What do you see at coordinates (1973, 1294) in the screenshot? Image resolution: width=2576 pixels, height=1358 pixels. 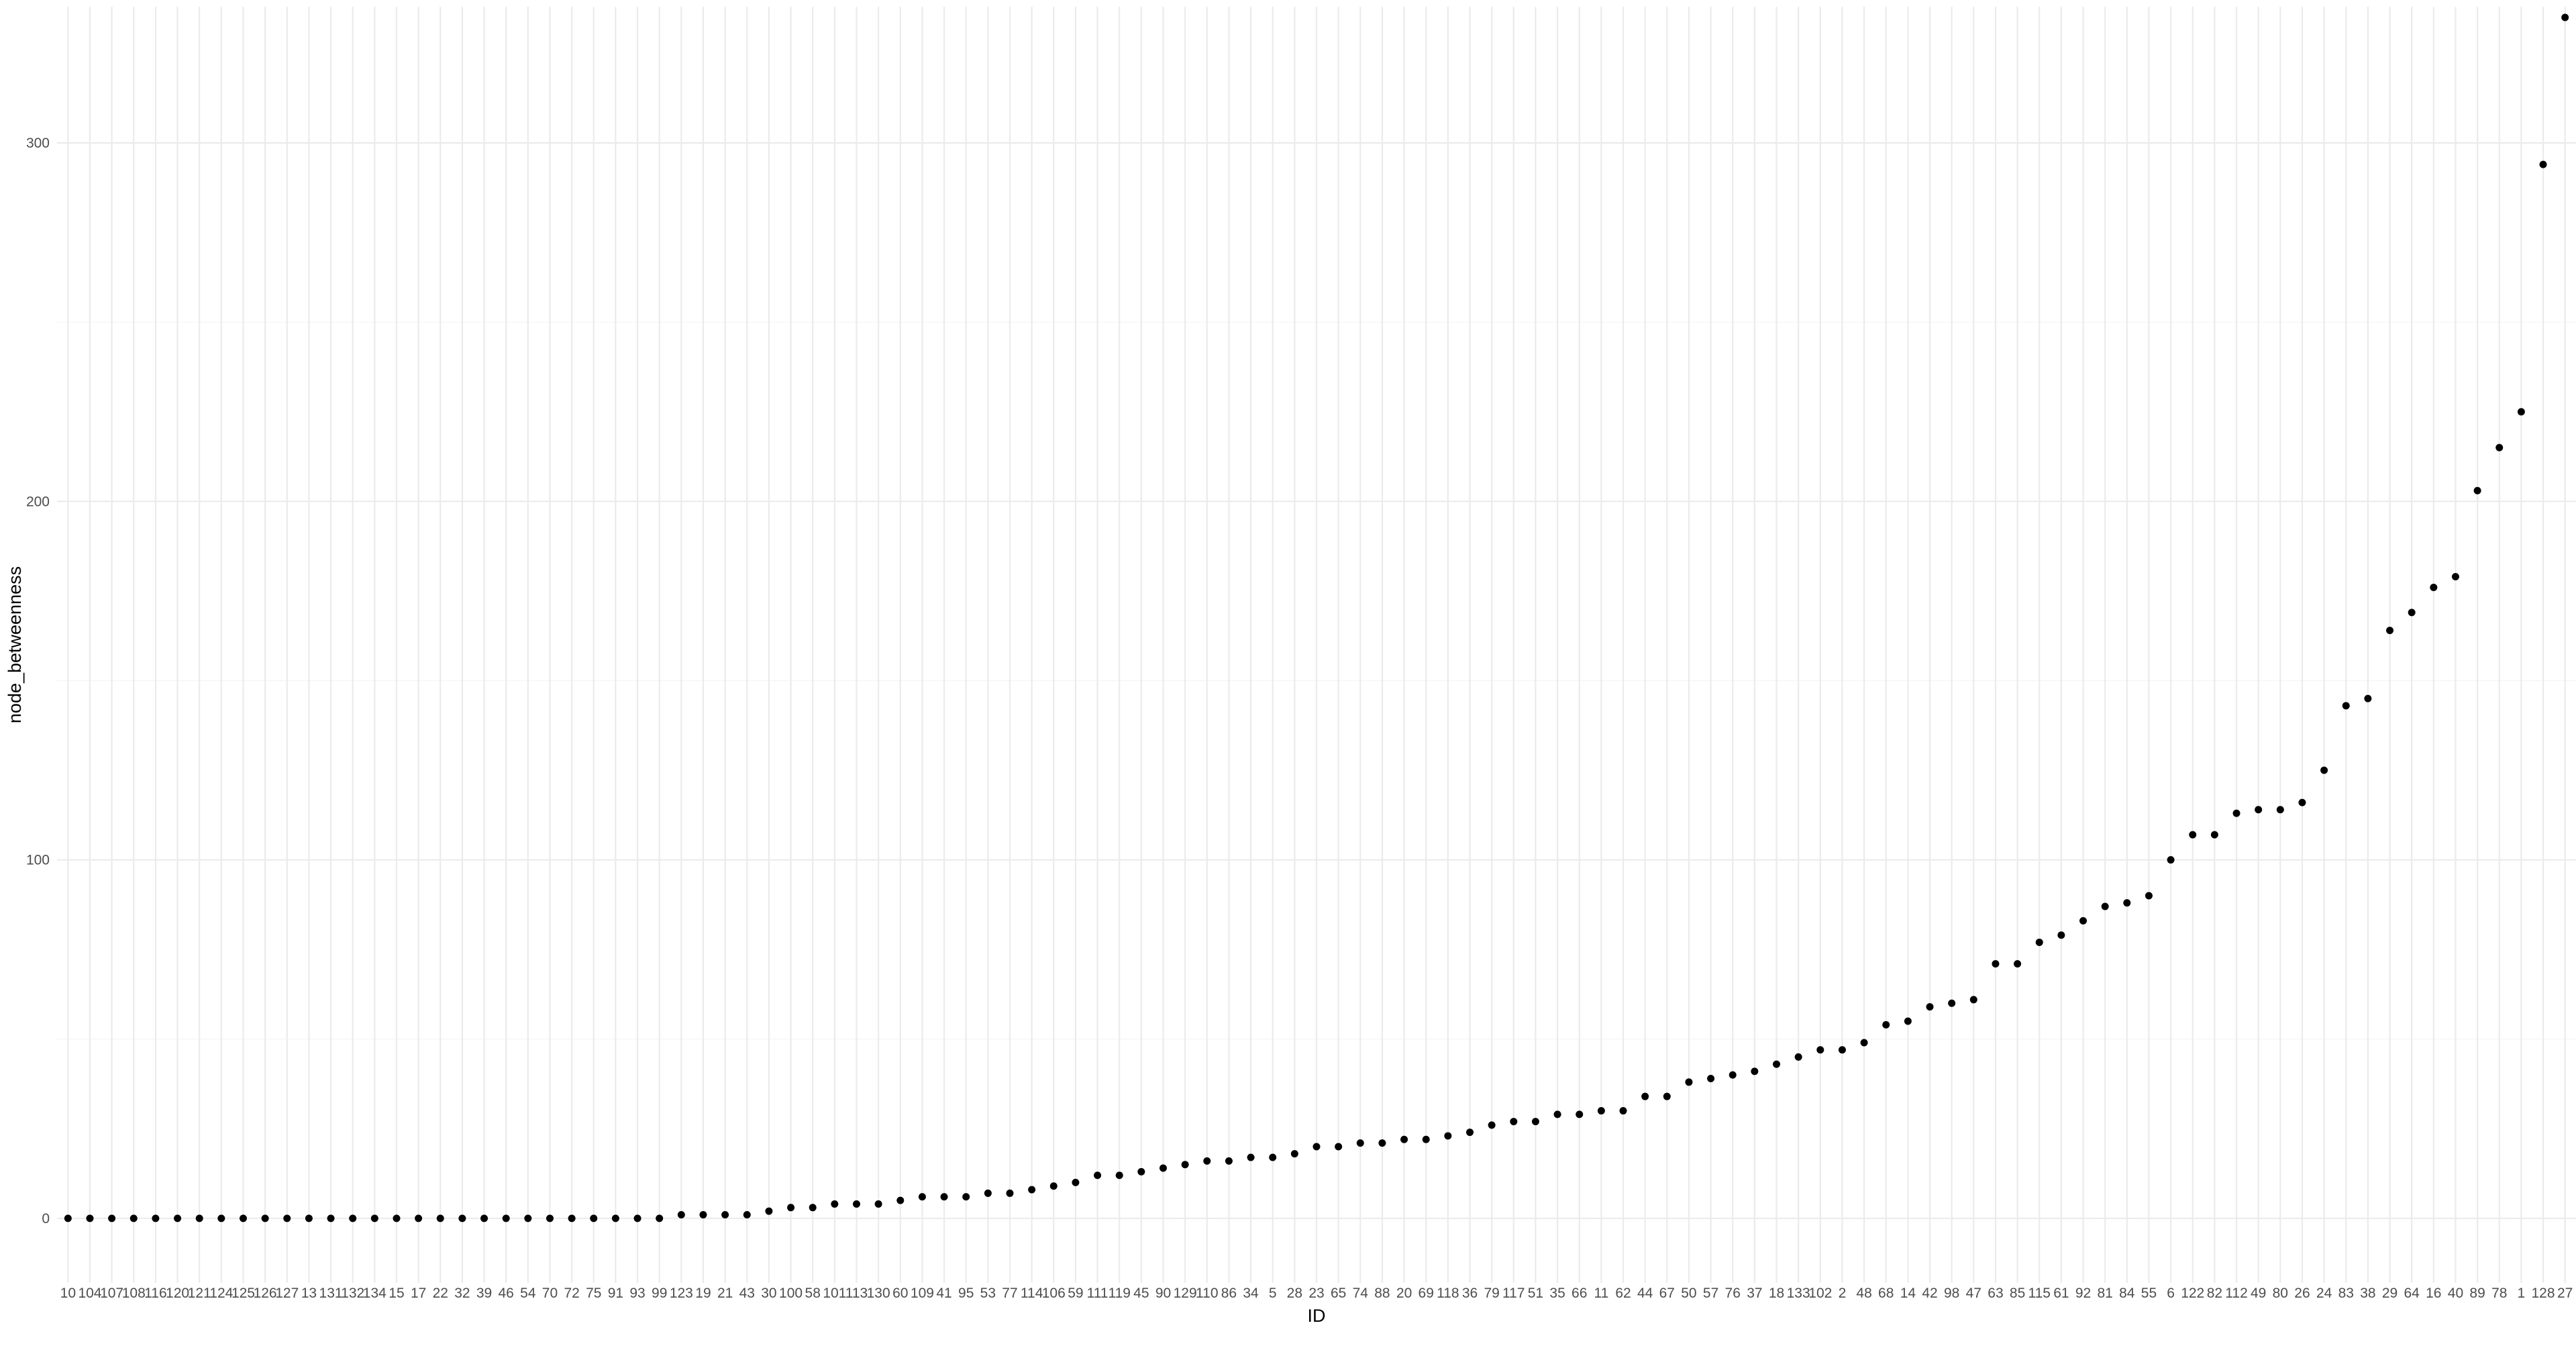 I see `x-tick-label: 47` at bounding box center [1973, 1294].